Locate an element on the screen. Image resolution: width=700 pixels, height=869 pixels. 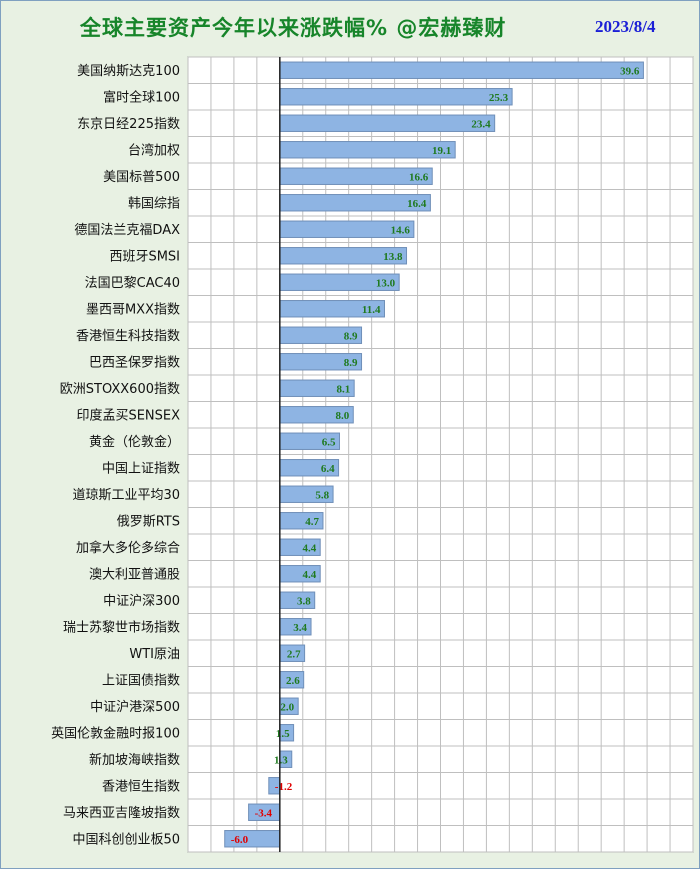
category-label: 英国伦敦金融时报100 is located at coordinates (115, 733).